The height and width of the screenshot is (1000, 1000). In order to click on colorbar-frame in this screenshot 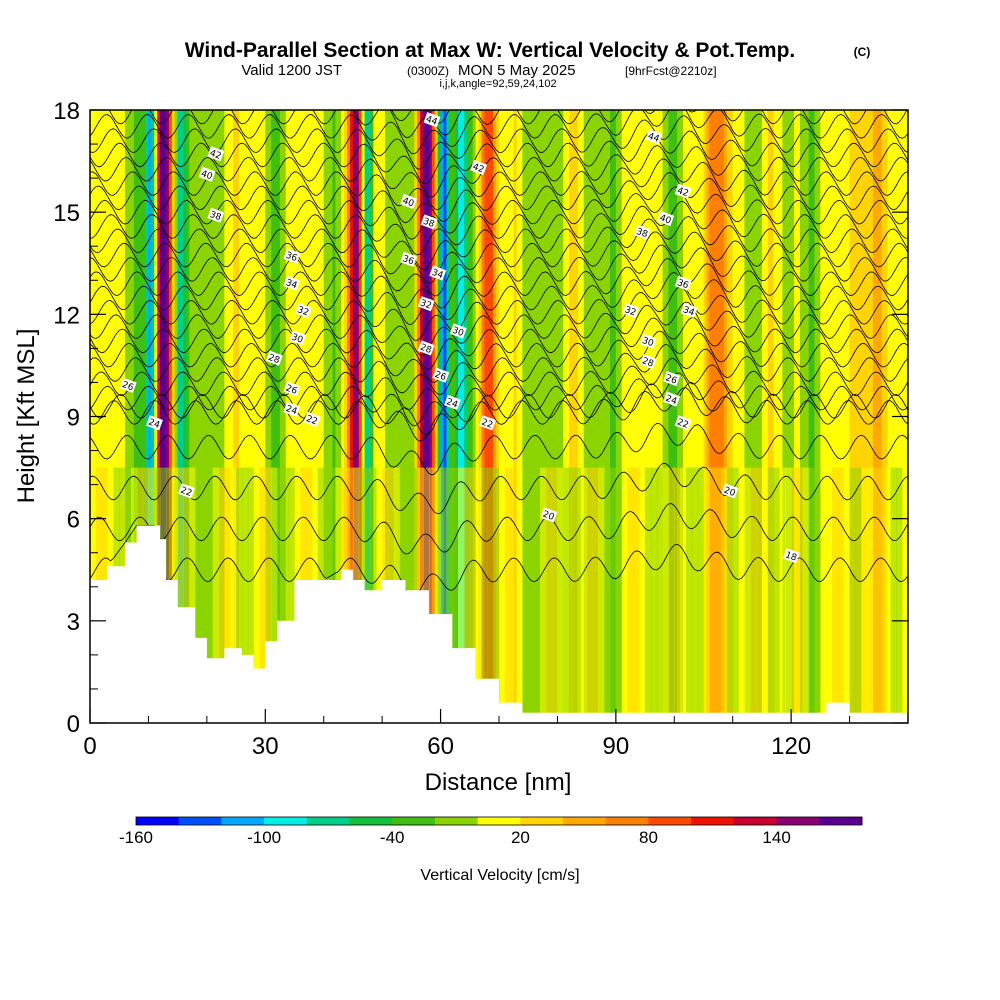, I will do `click(499, 821)`.